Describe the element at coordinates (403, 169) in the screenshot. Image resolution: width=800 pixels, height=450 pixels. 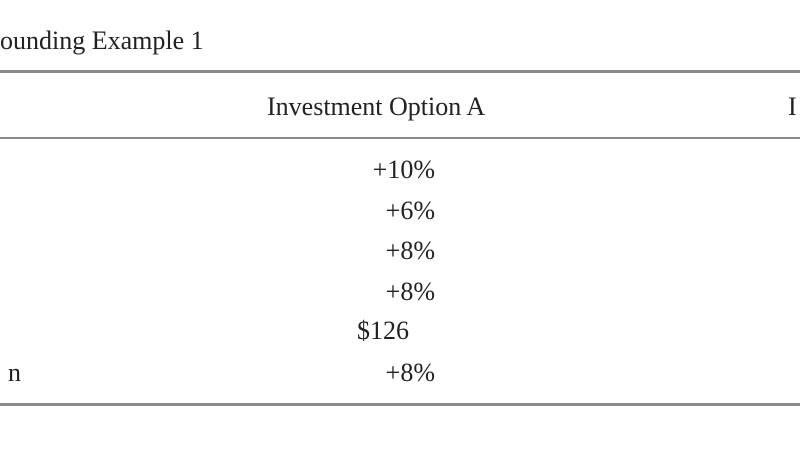
I see `cell-value: +10%` at that location.